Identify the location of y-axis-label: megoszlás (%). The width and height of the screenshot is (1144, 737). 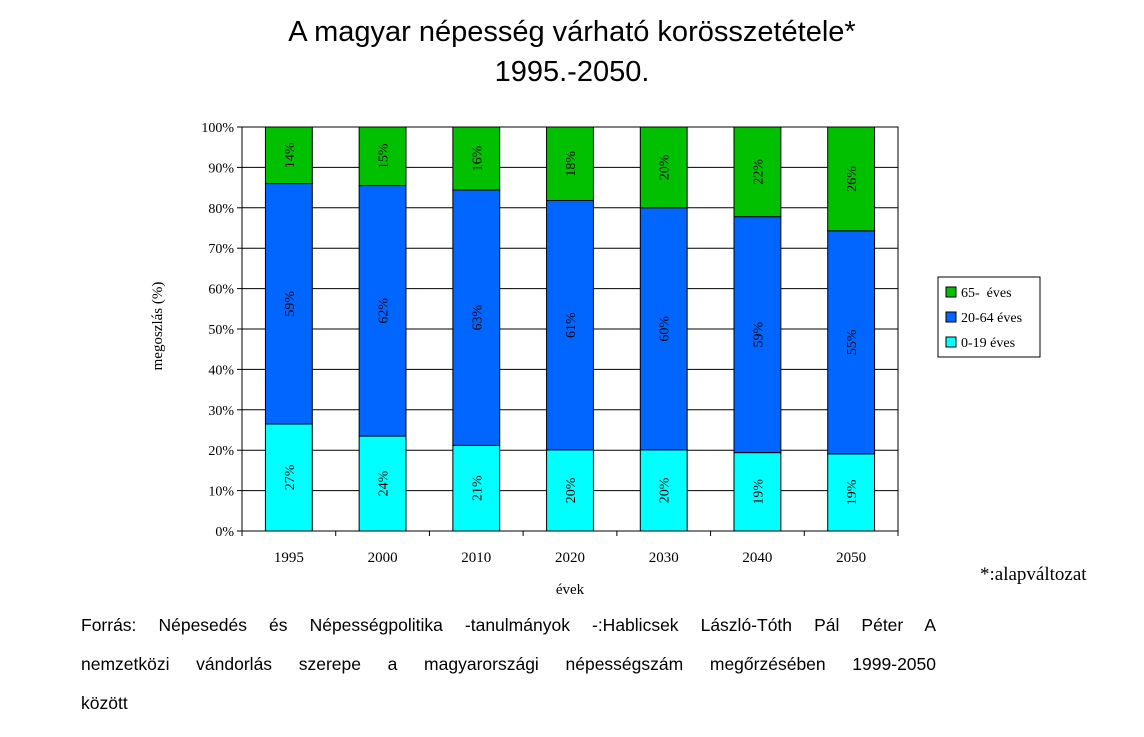
(158, 326).